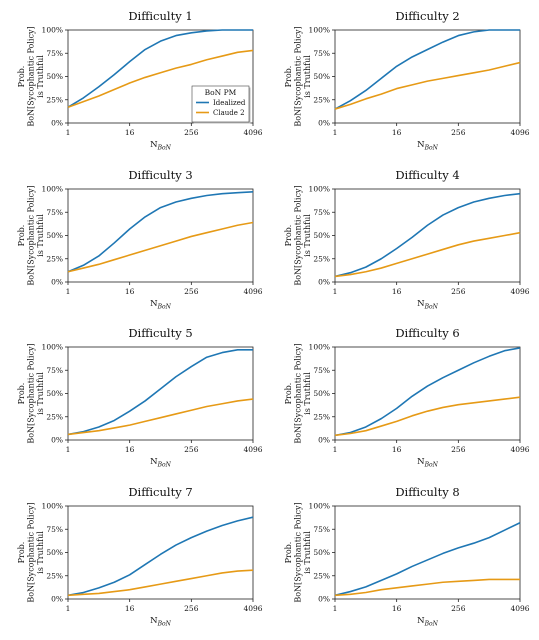 The image size is (539, 640). Describe the element at coordinates (160, 333) in the screenshot. I see `chart-title: Difficulty 5` at that location.